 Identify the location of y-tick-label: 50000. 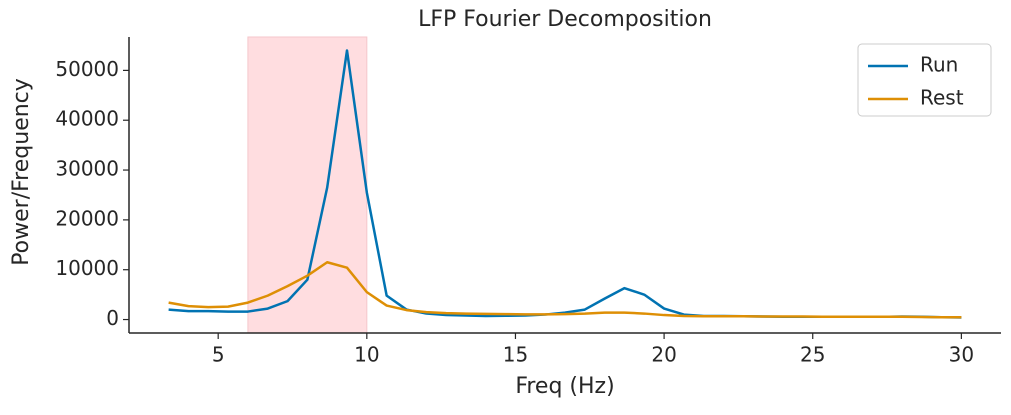
(87, 69).